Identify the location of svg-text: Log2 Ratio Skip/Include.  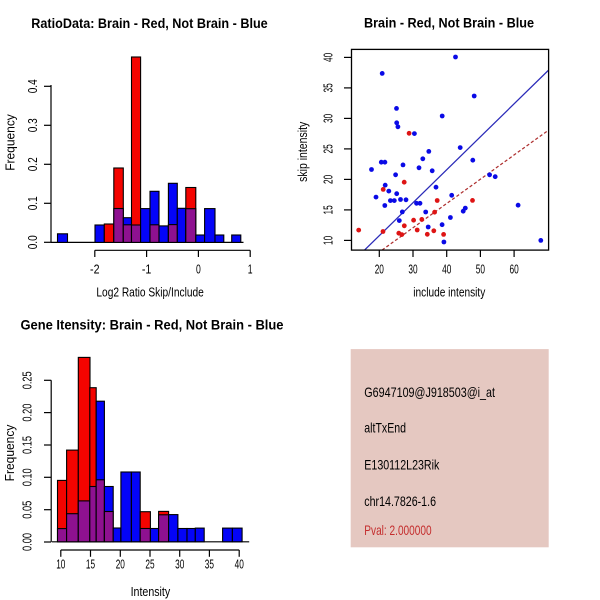
(149, 293).